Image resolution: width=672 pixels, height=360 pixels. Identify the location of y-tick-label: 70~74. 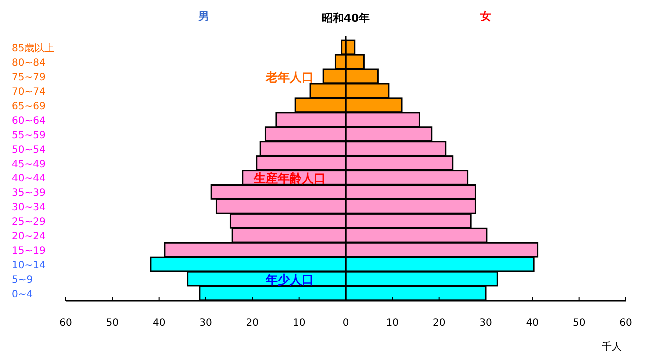
(29, 92).